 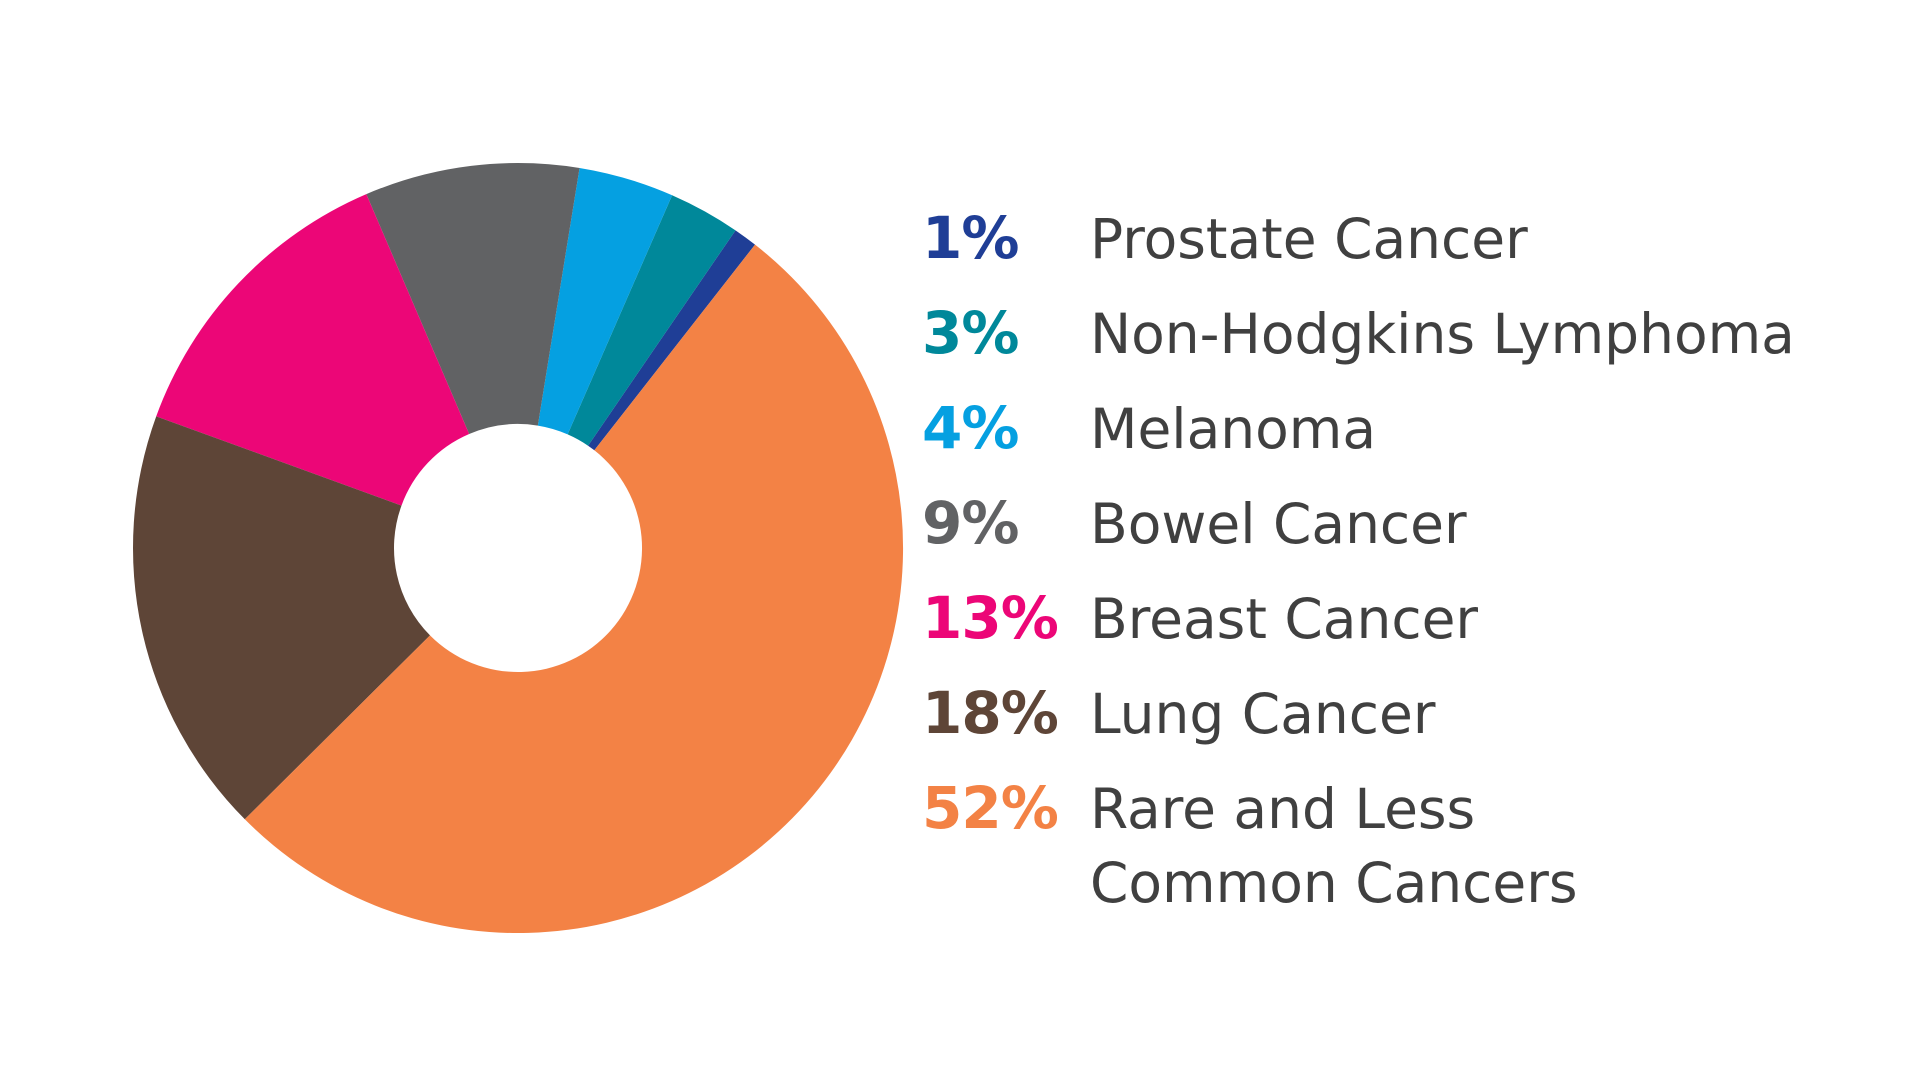 I want to click on legend-percent: 18%, so click(x=990, y=713).